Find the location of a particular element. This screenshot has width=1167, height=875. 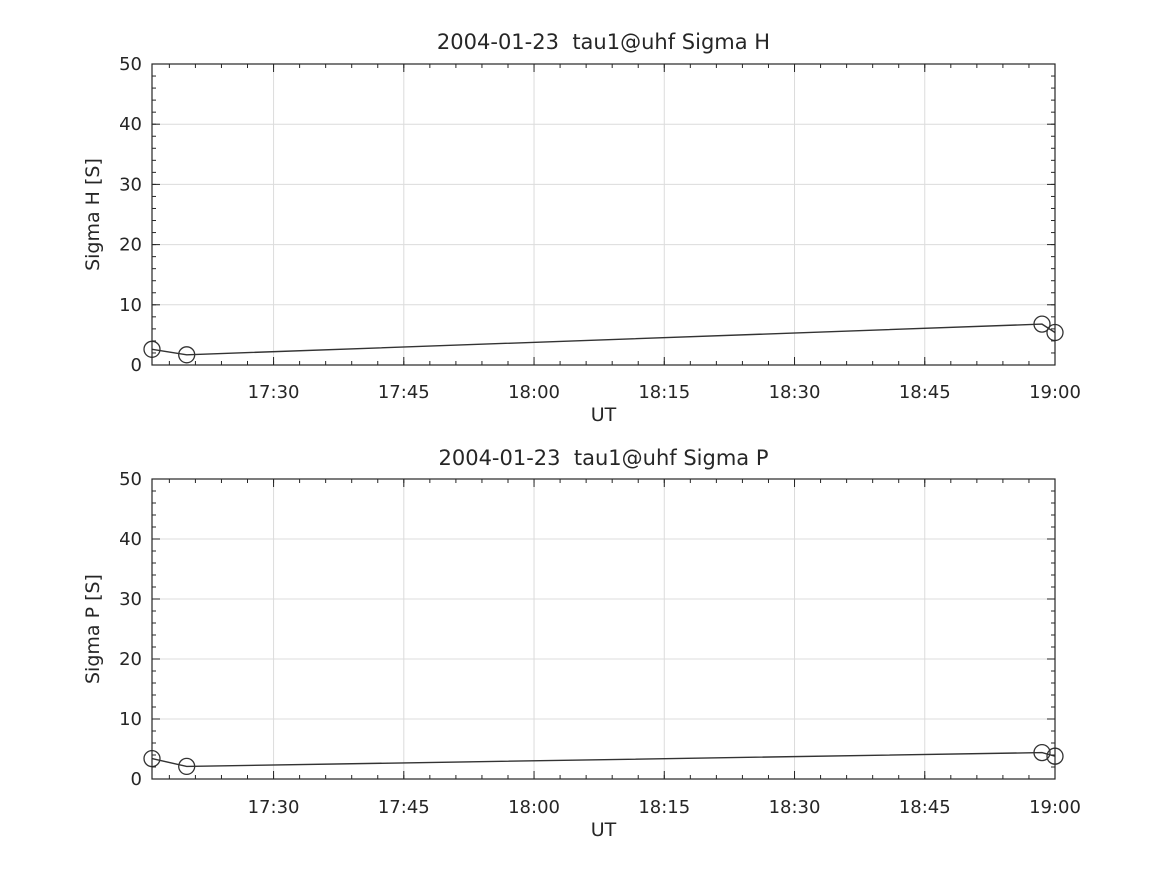

chart-title: 2004-01-23 tau1@uhf Sigma H is located at coordinates (603, 42).